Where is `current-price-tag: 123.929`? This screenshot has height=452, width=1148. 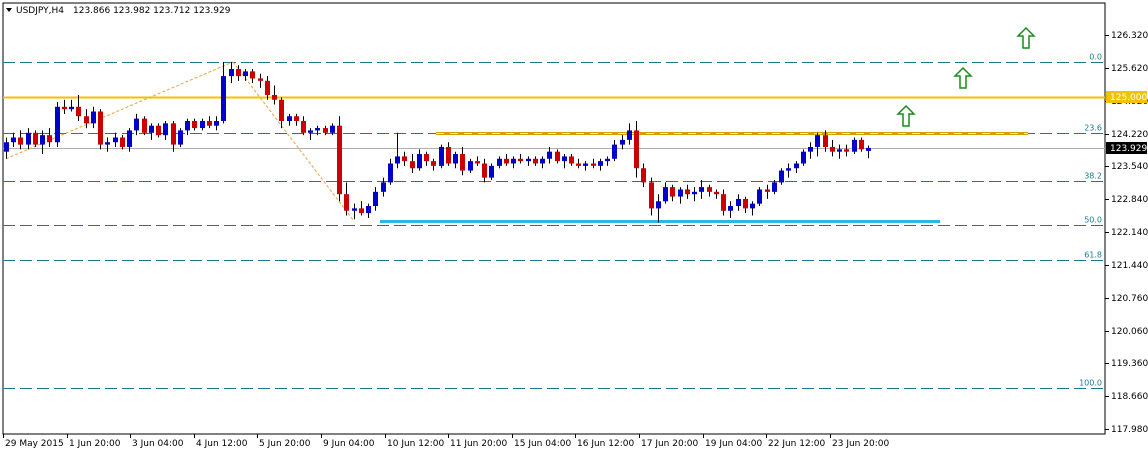 current-price-tag: 123.929 is located at coordinates (1126, 148).